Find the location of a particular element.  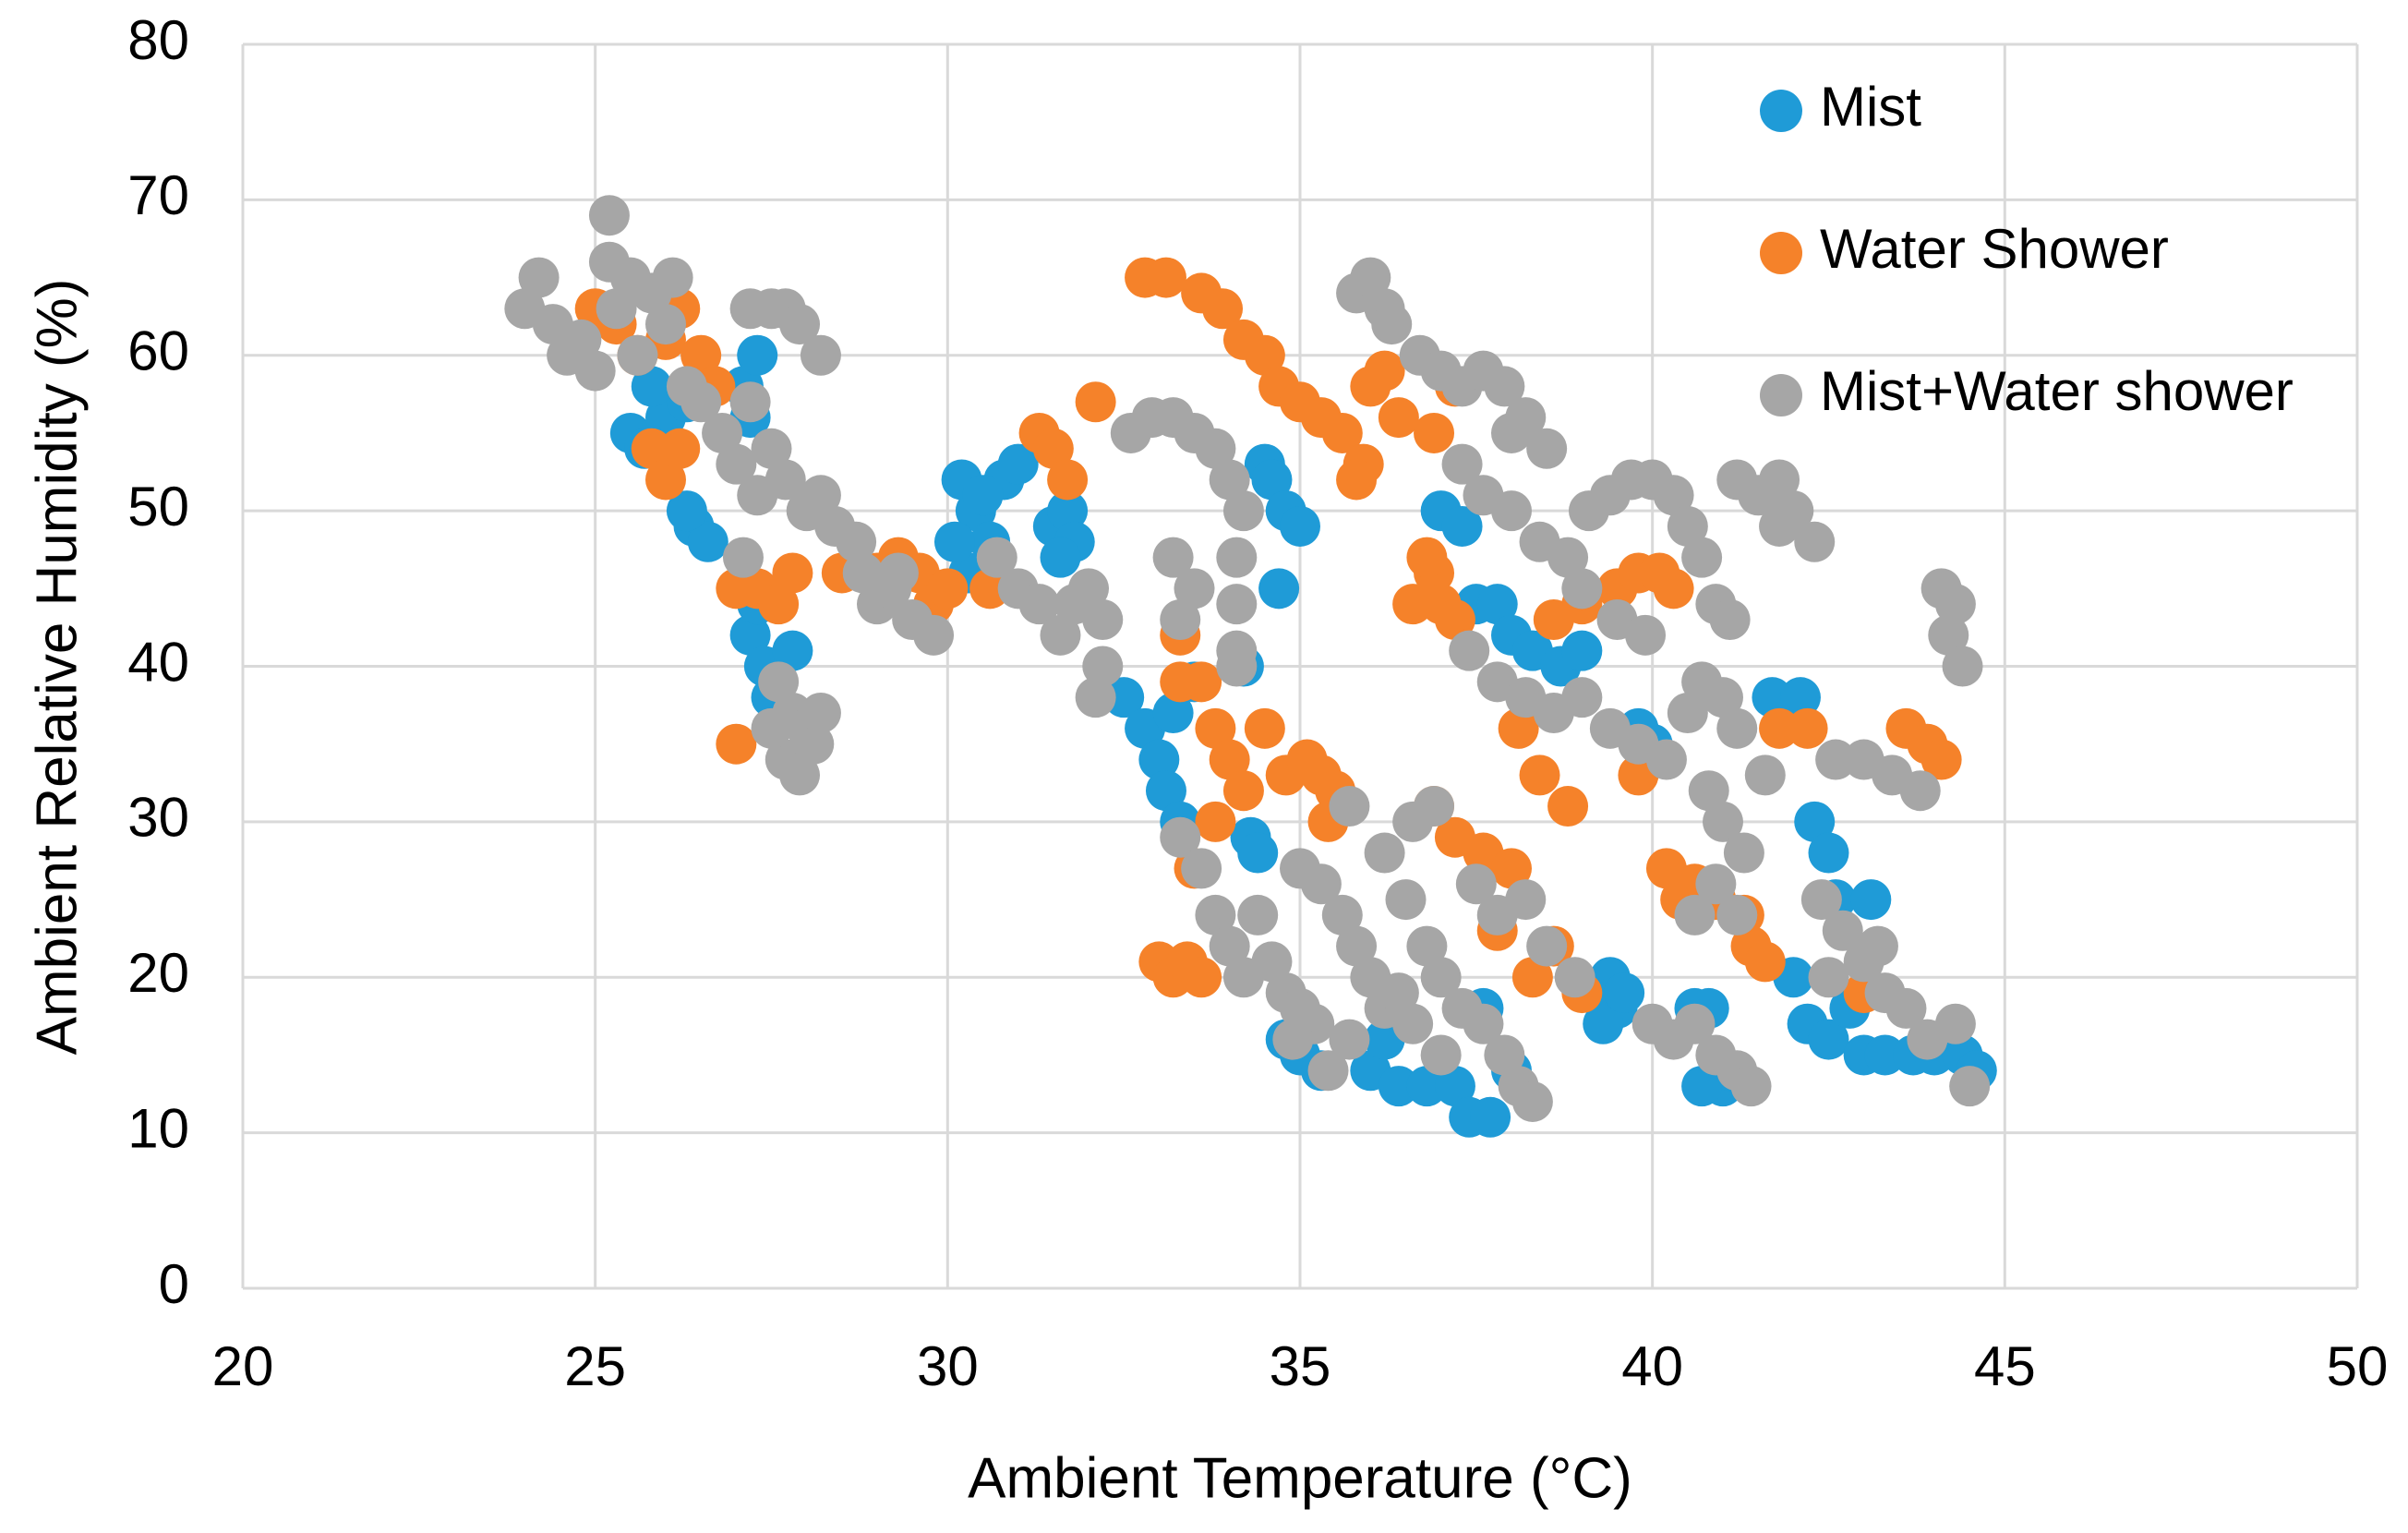

x-tick-label: 45 is located at coordinates (2005, 1366).